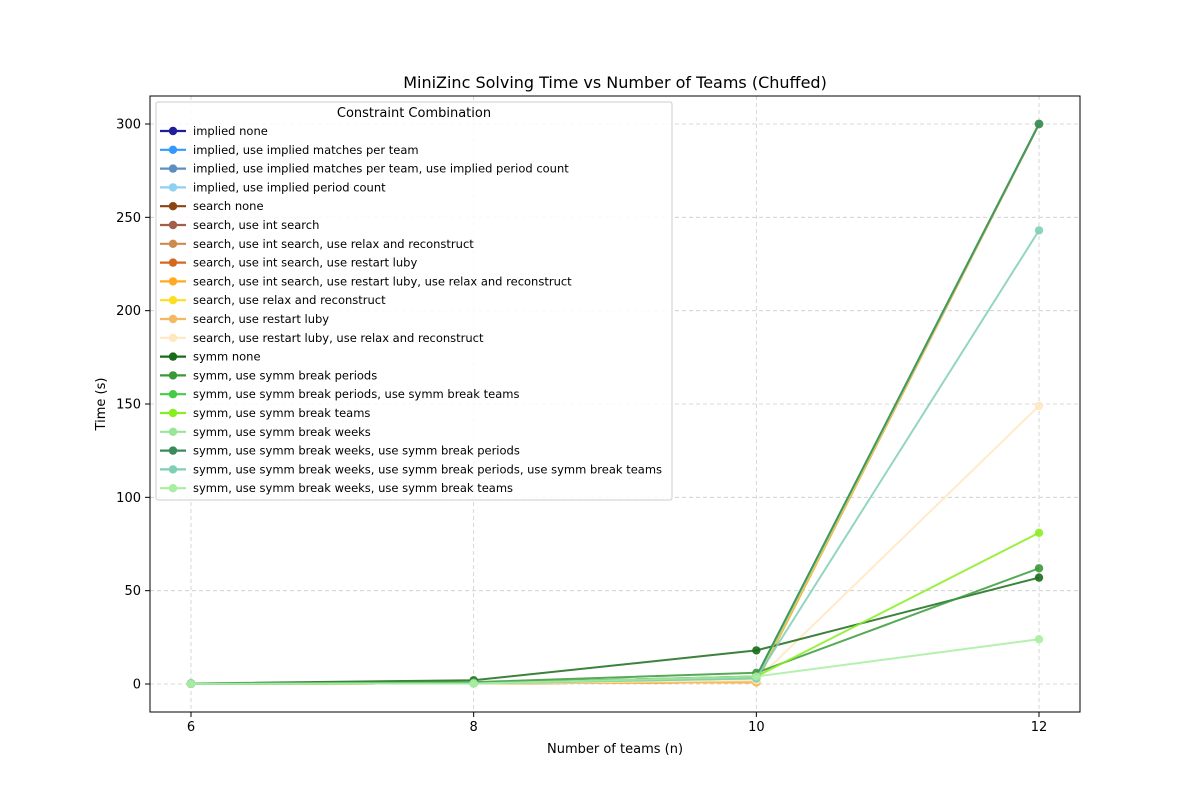  Describe the element at coordinates (132, 591) in the screenshot. I see `y-tick-label: 50` at that location.